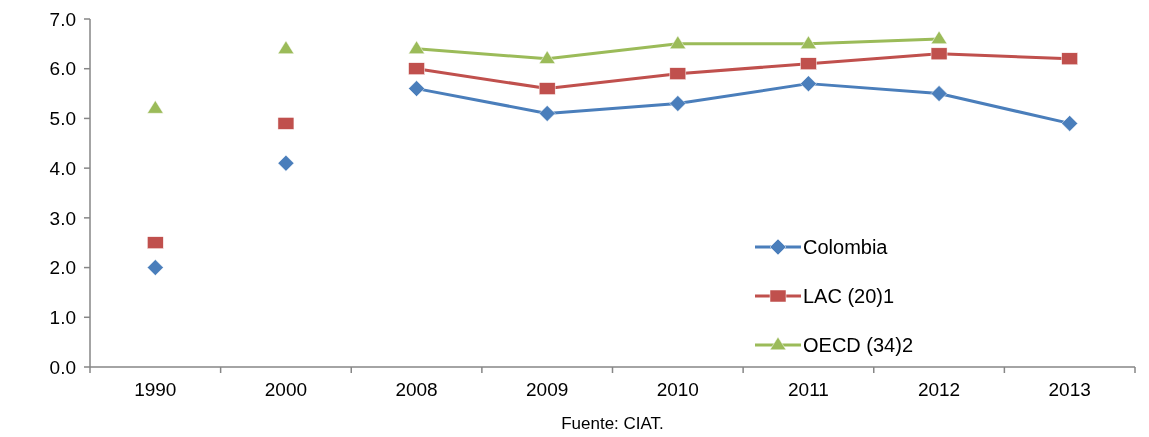 Image resolution: width=1149 pixels, height=437 pixels. What do you see at coordinates (62, 268) in the screenshot?
I see `y-tick-label: 2.0` at bounding box center [62, 268].